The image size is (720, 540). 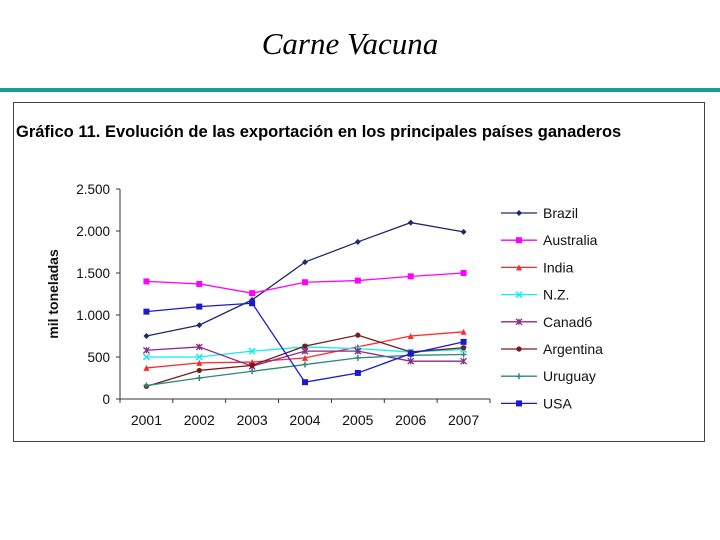 What do you see at coordinates (106, 399) in the screenshot?
I see `y-tick-label: 0` at bounding box center [106, 399].